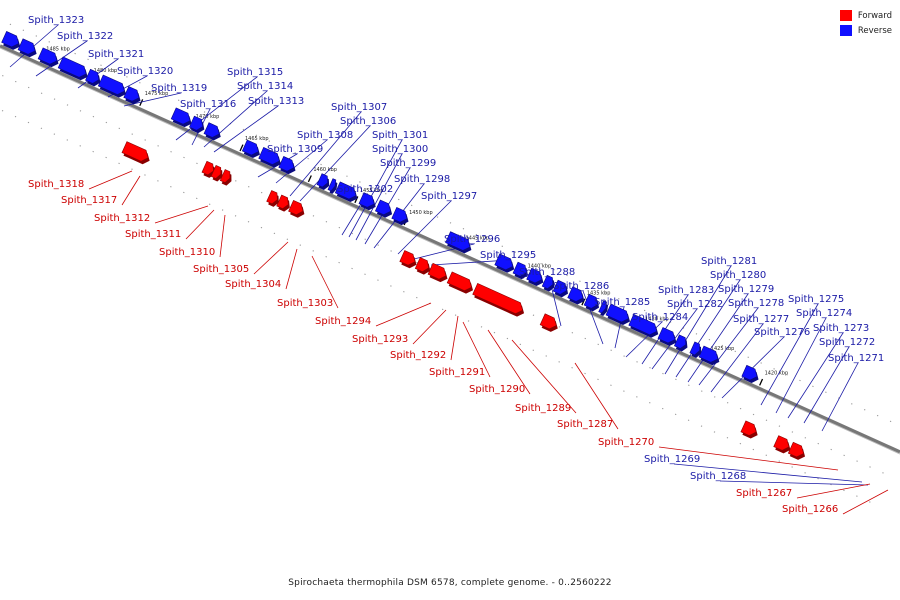 This screenshot has width=900, height=600. What do you see at coordinates (116, 54) in the screenshot?
I see `reverse-gene-label: Spith_1321` at bounding box center [116, 54].